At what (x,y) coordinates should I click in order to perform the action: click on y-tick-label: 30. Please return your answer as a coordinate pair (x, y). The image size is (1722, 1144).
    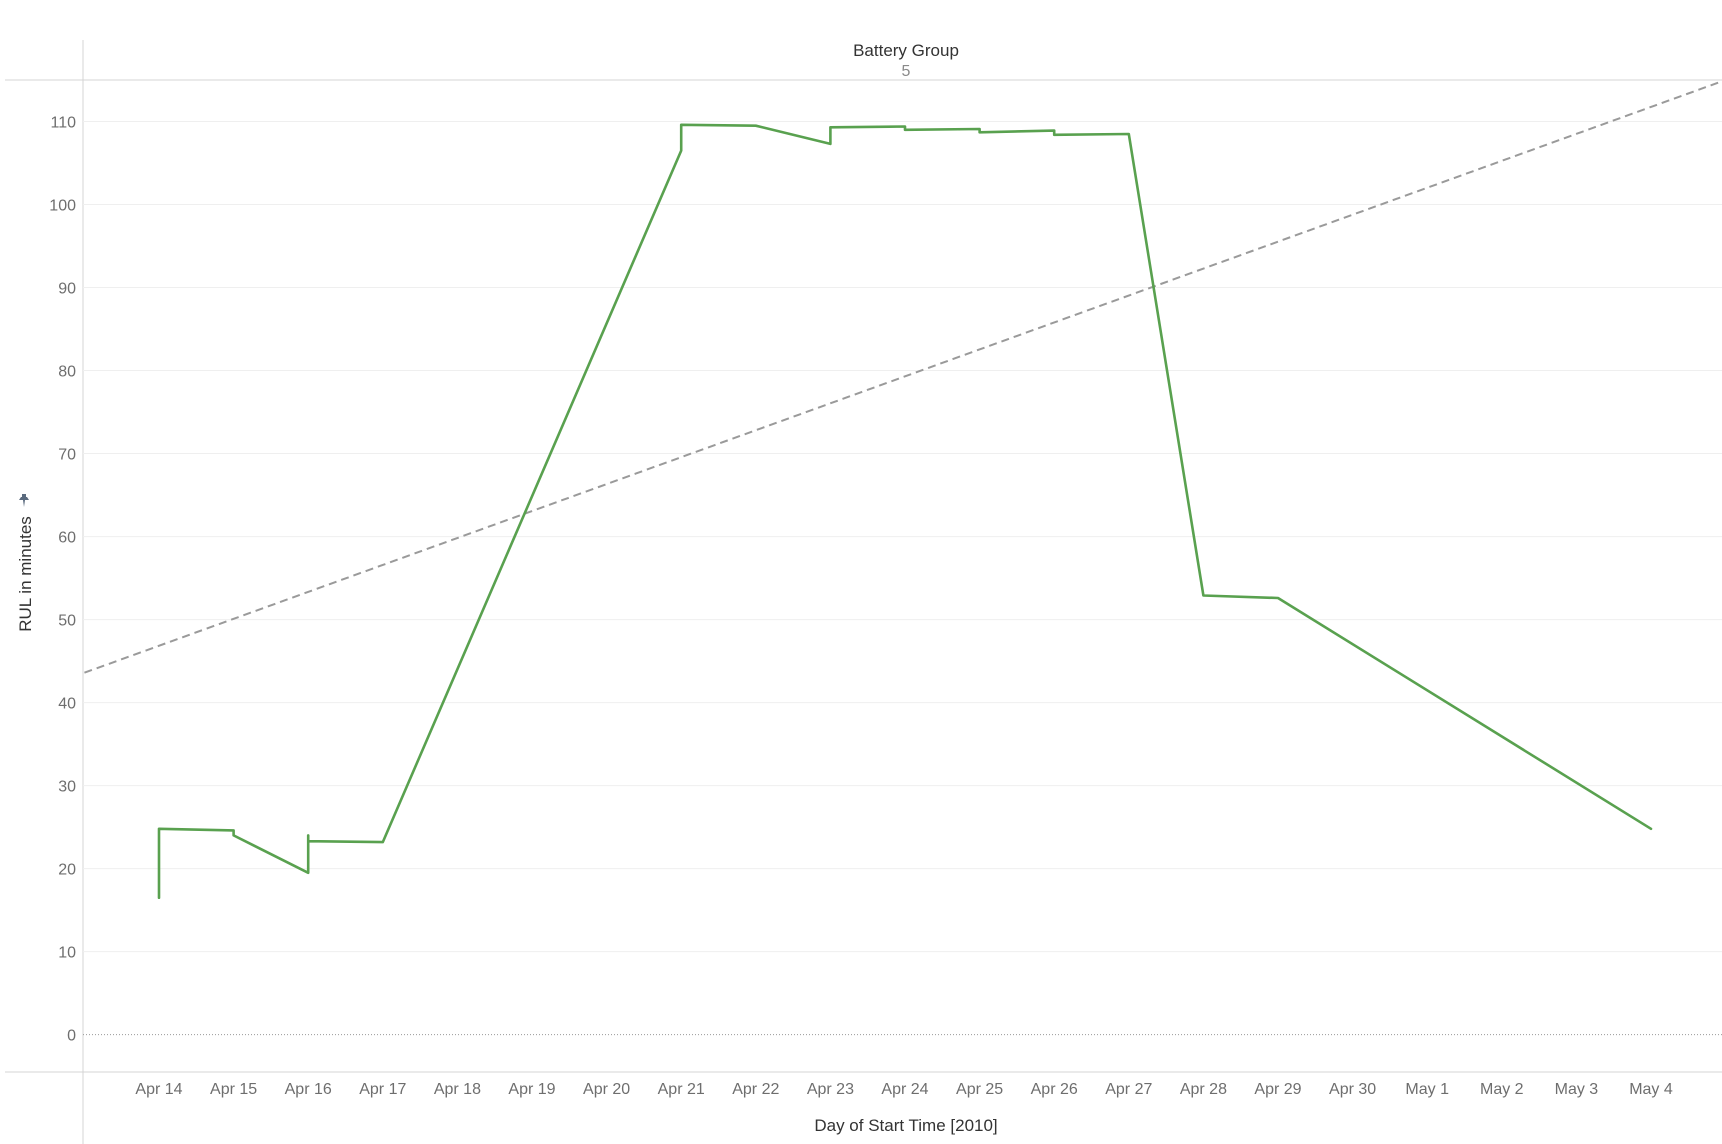
    Looking at the image, I should click on (67, 787).